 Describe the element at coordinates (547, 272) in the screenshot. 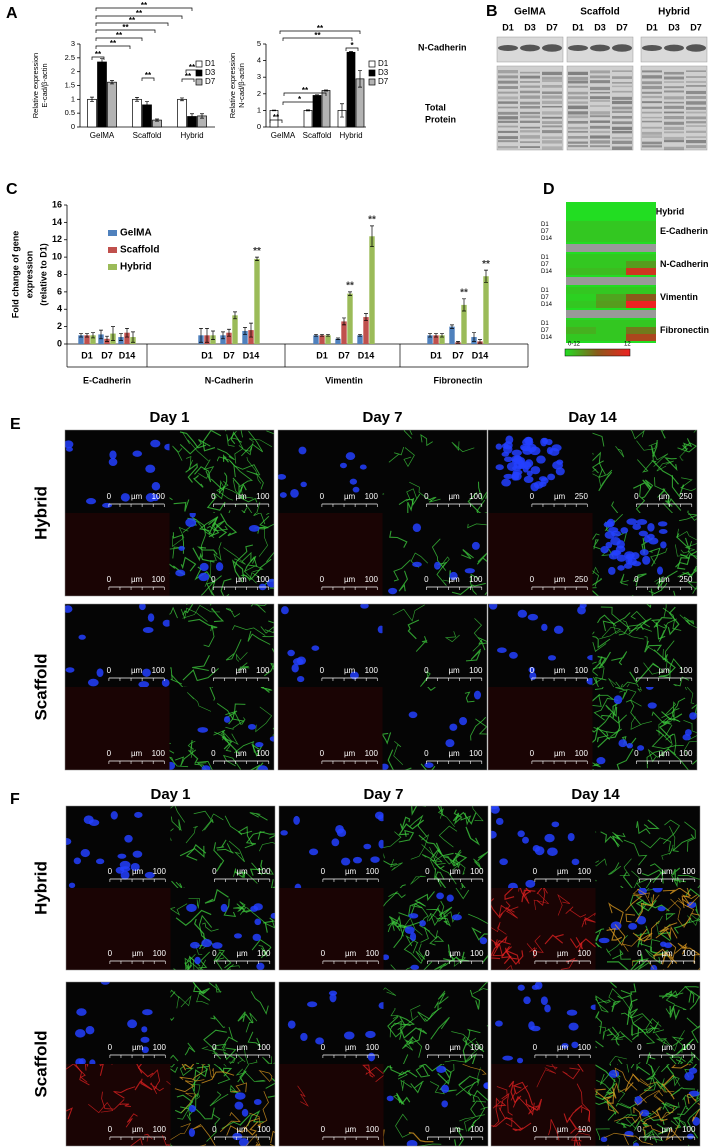

I see `heatmap-row-label: D14` at that location.